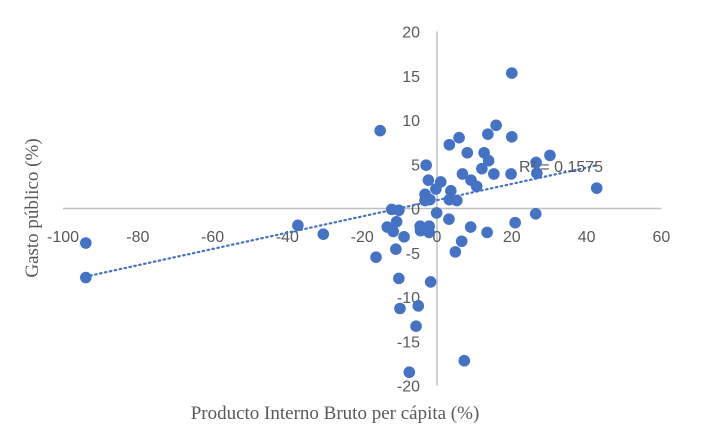 The height and width of the screenshot is (439, 701). I want to click on x-tick-label: 0, so click(437, 237).